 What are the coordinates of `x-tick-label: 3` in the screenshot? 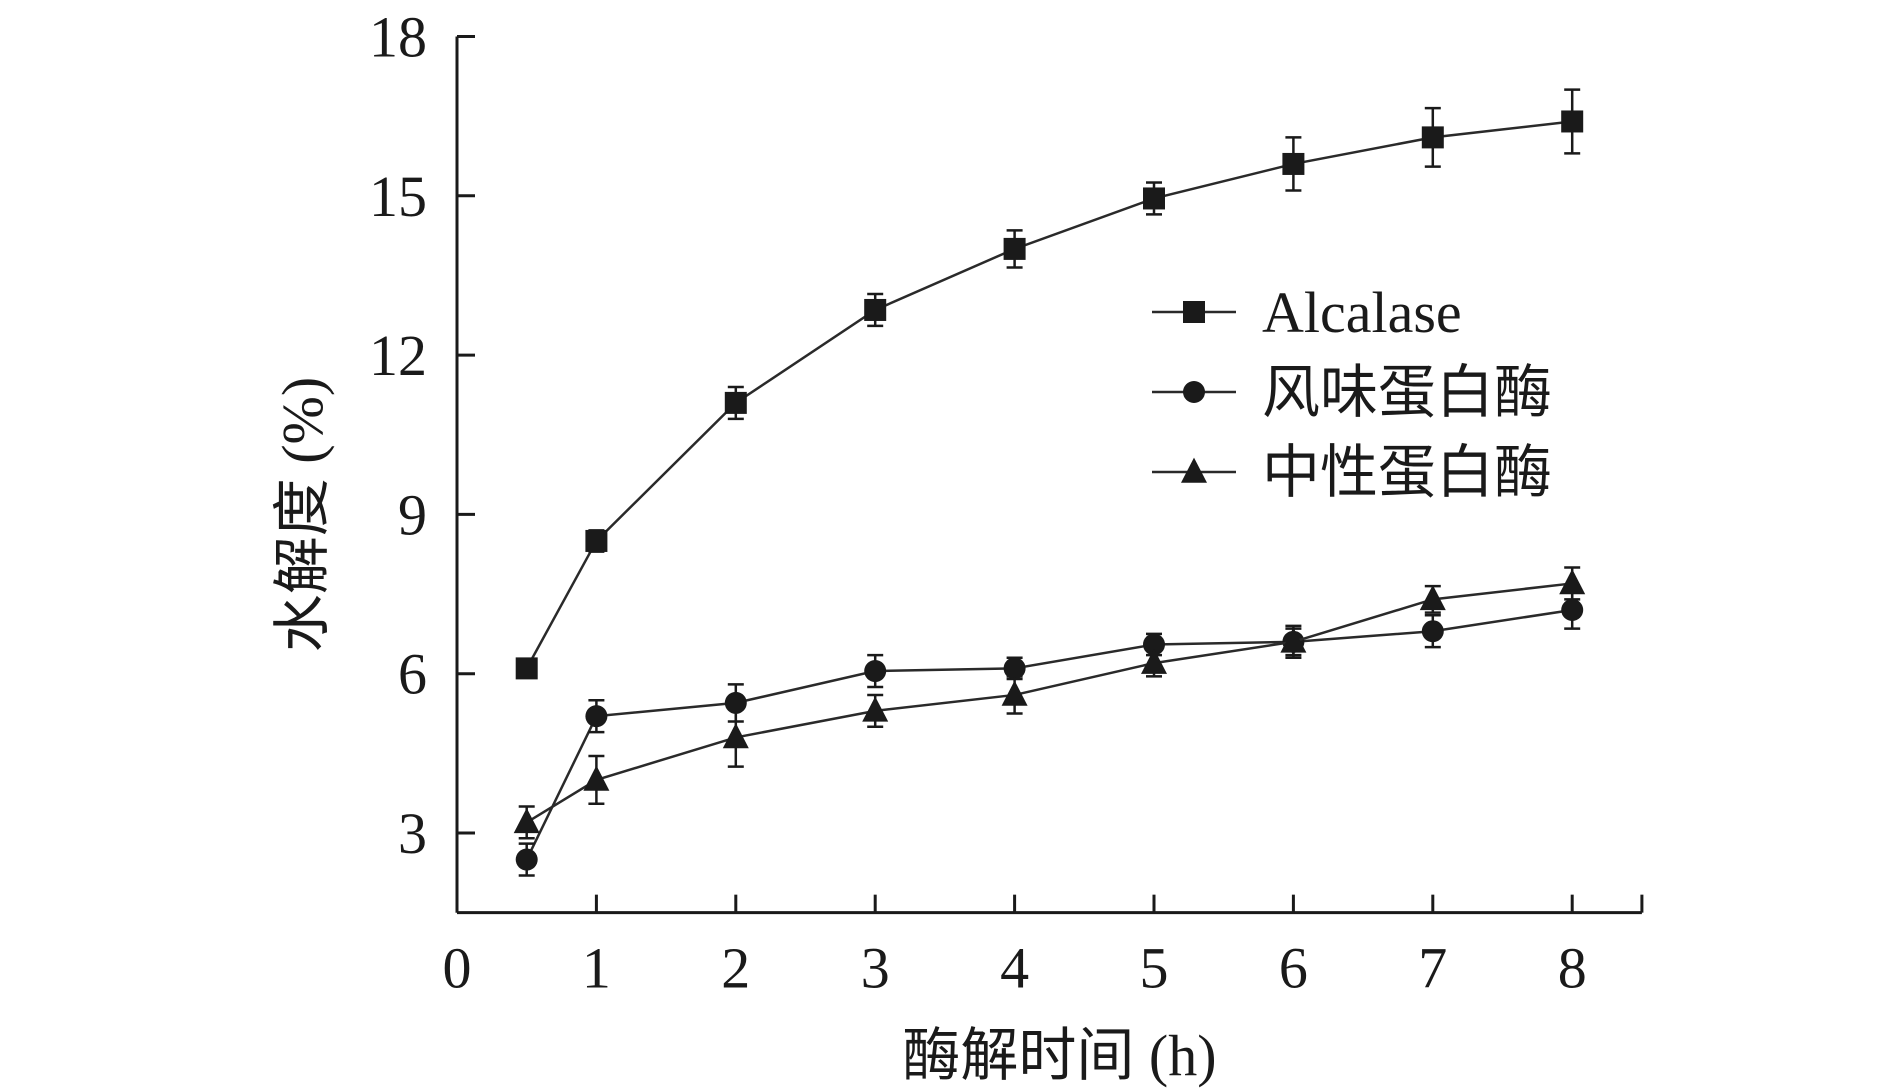 It's located at (875, 968).